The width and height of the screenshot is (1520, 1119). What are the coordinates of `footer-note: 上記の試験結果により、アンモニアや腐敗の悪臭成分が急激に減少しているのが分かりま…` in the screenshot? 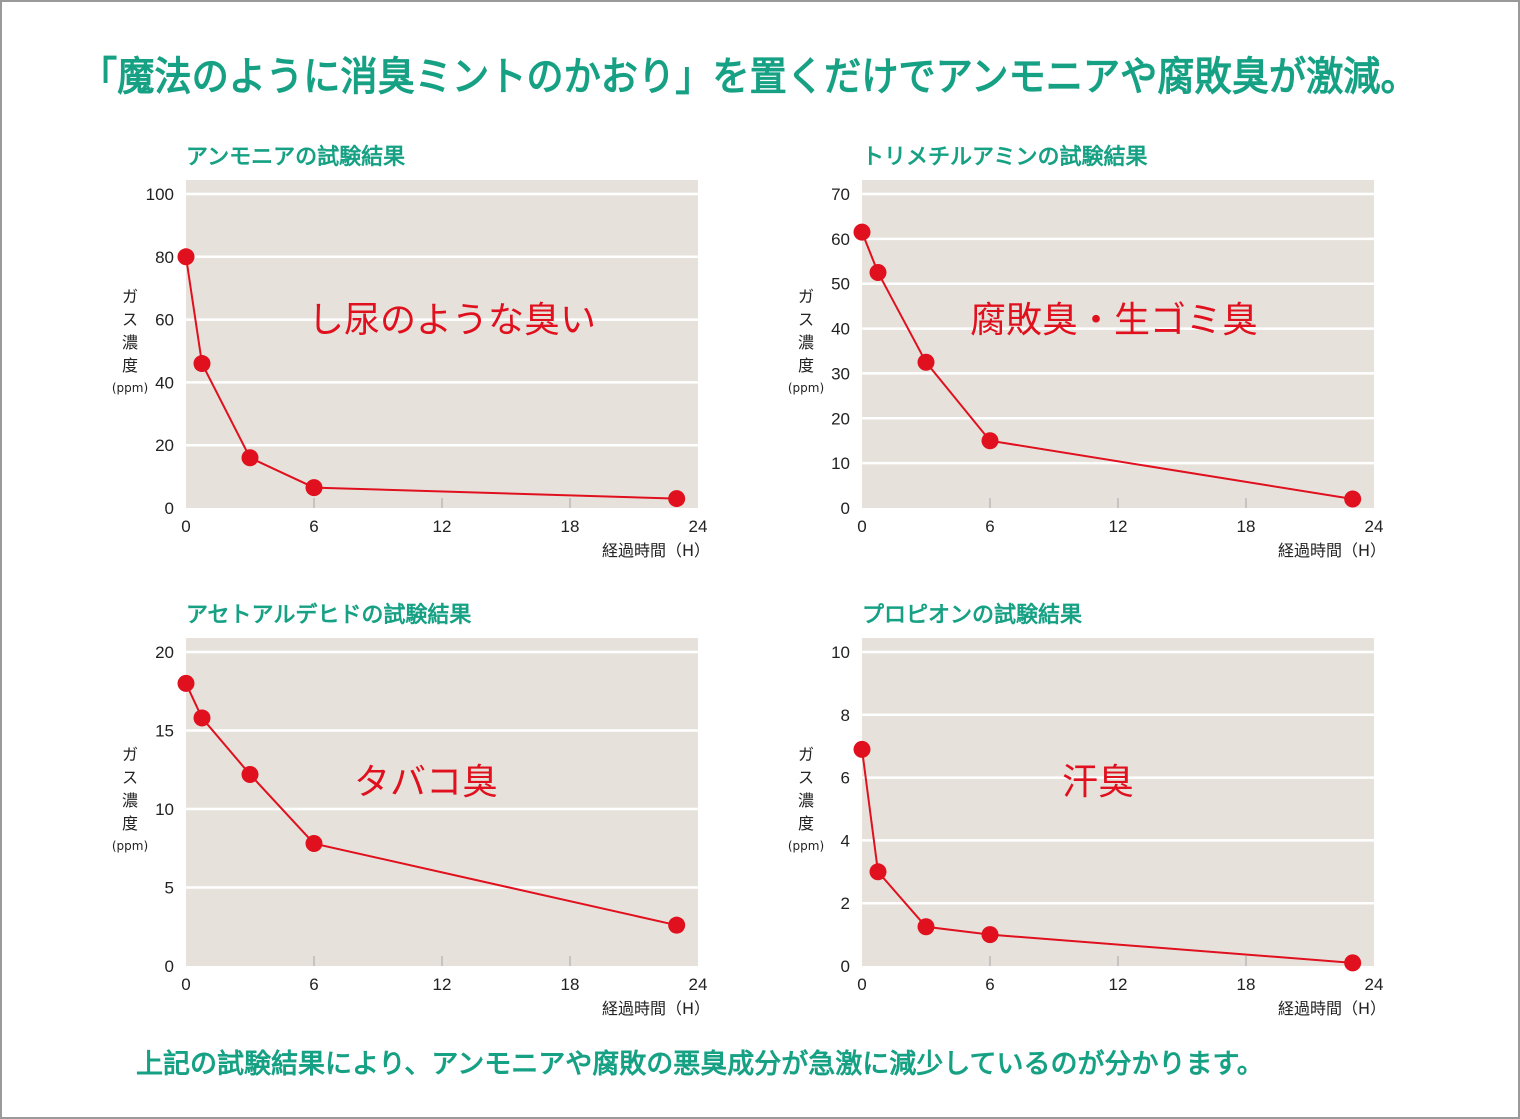 It's located at (700, 1064).